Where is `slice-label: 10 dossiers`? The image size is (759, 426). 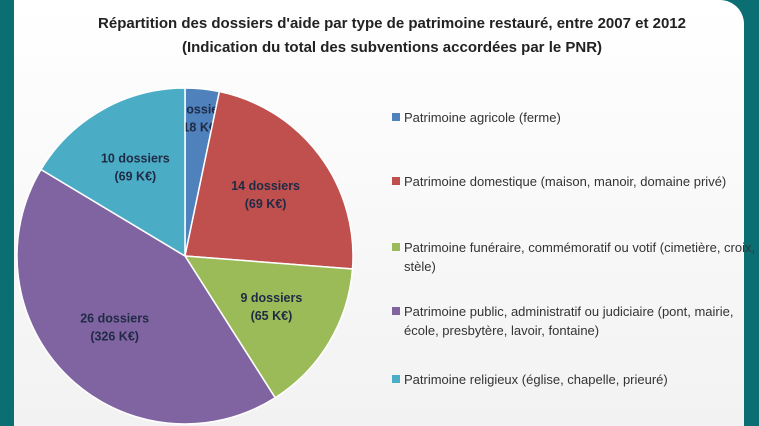
slice-label: 10 dossiers is located at coordinates (135, 159).